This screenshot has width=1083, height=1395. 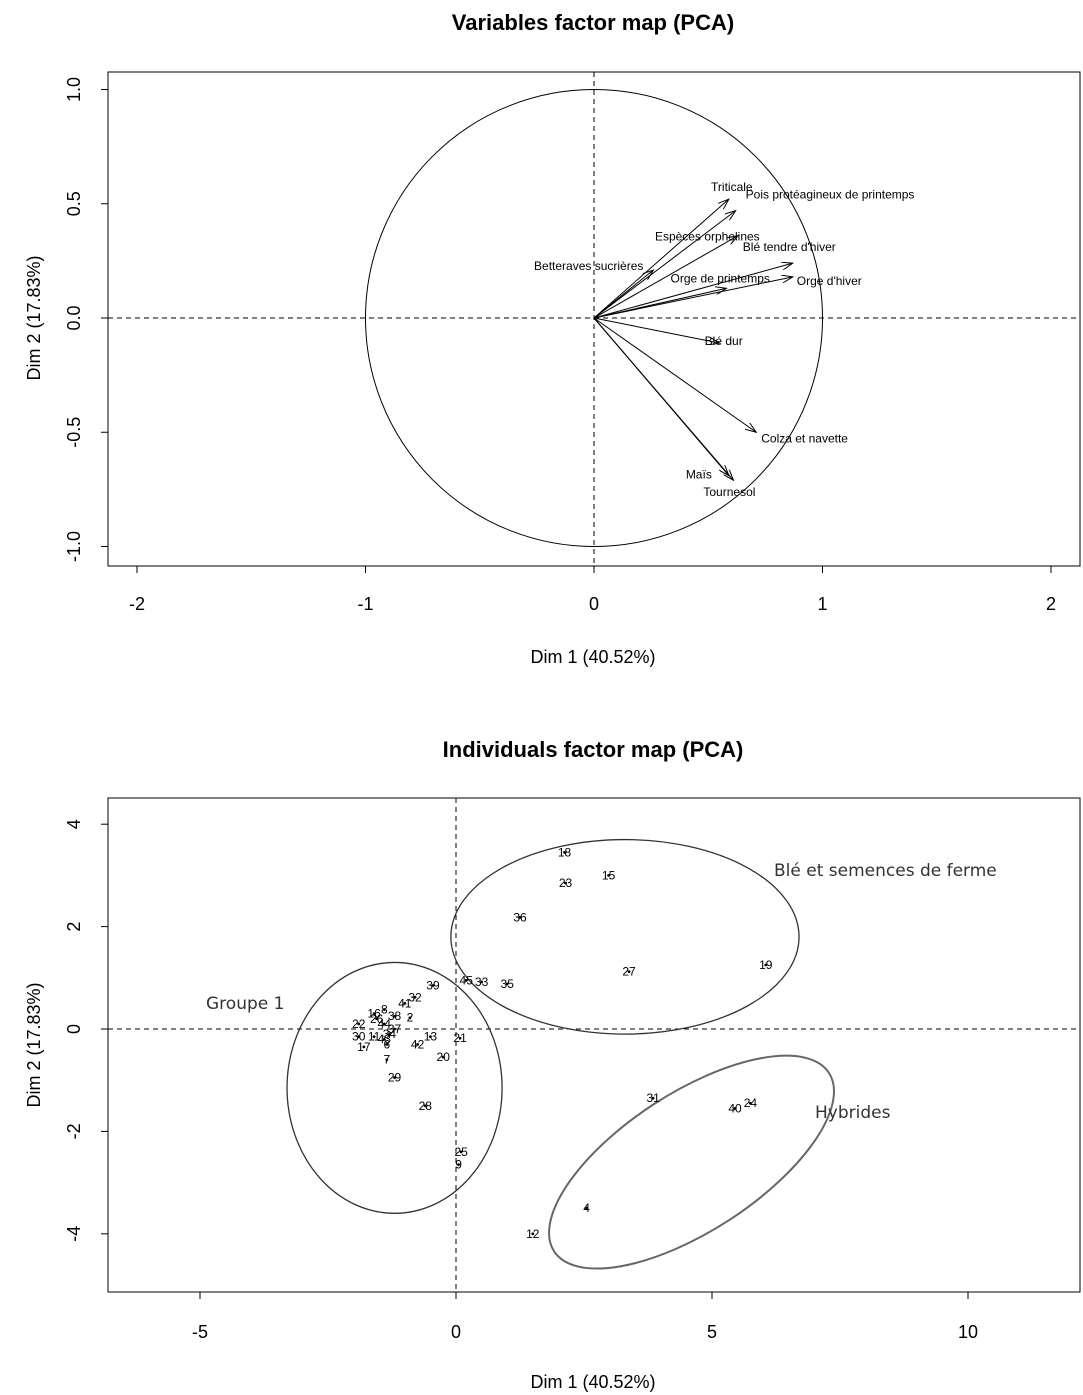 What do you see at coordinates (724, 341) in the screenshot?
I see `variable-label: Blé dur` at bounding box center [724, 341].